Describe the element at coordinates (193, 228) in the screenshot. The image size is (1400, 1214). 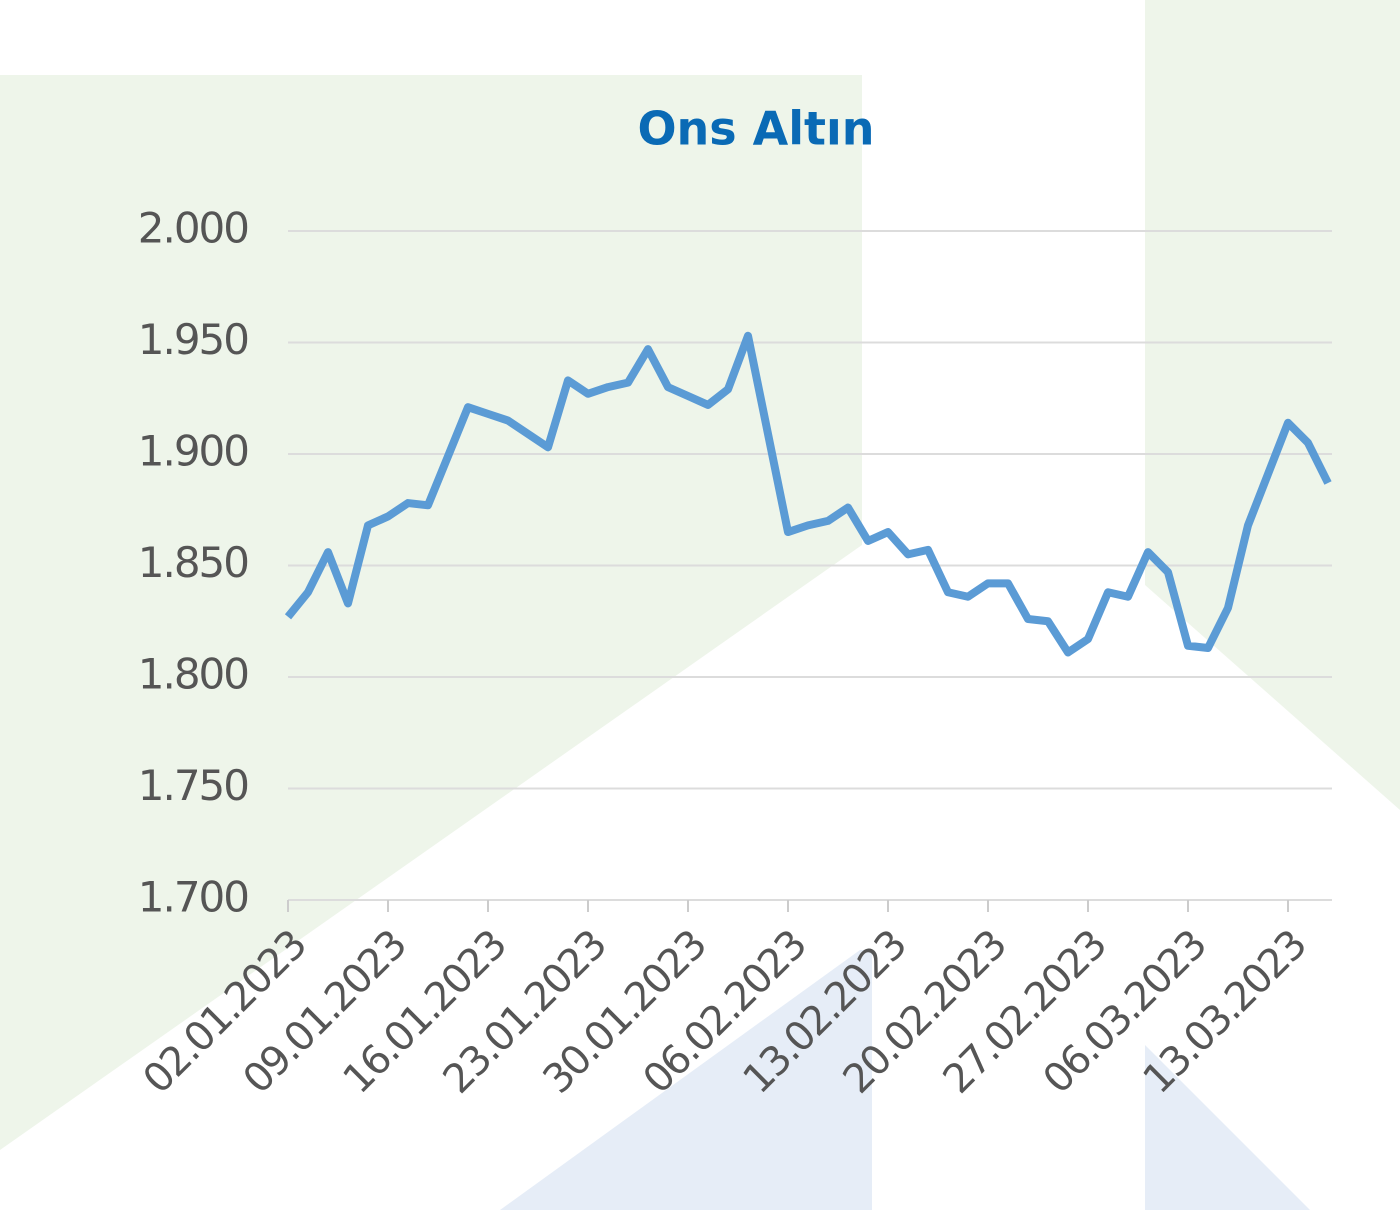
I see `y-tick-label: 2.000` at that location.